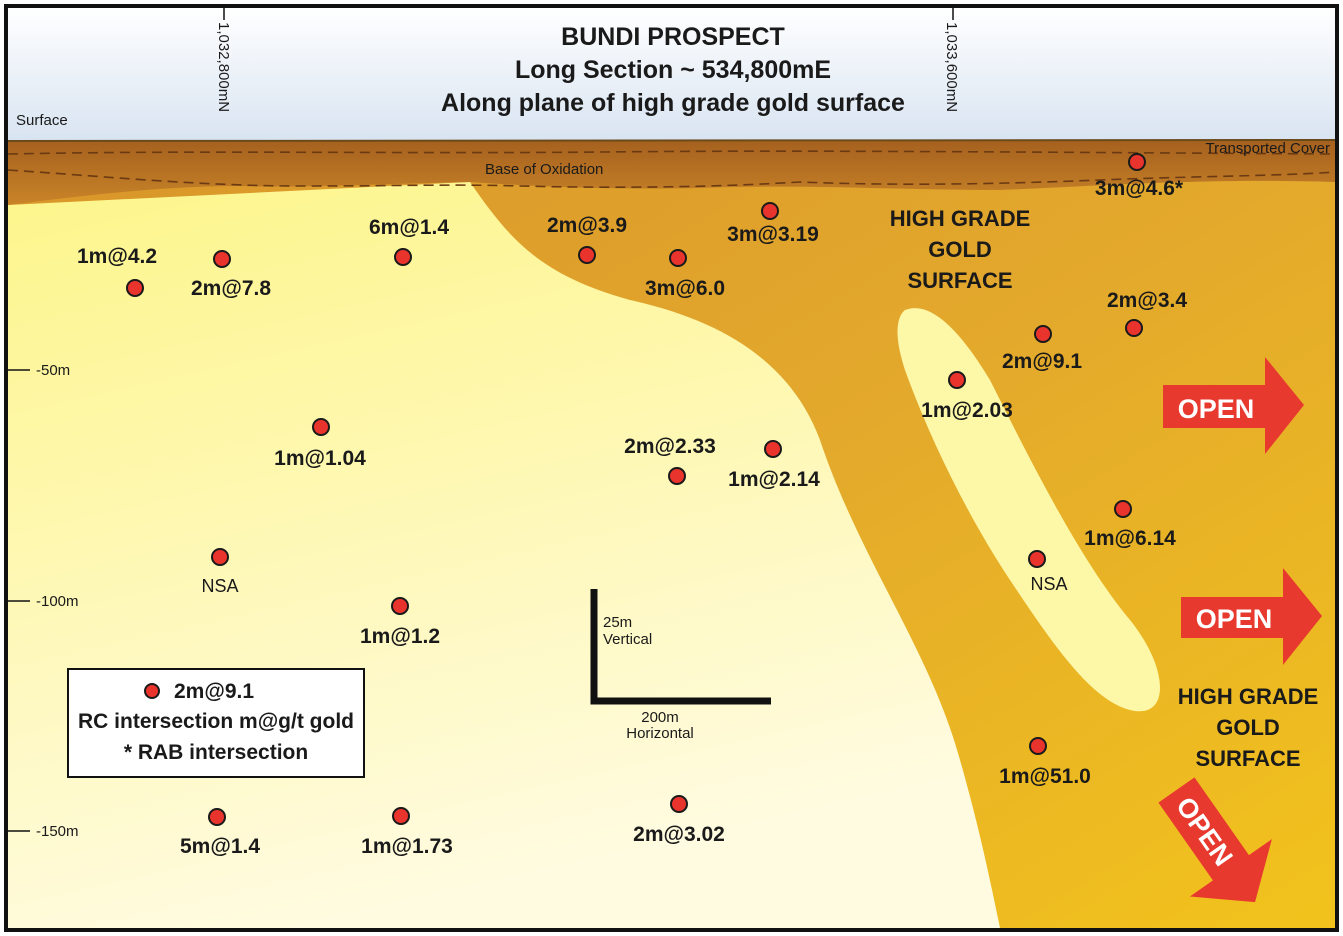 This screenshot has width=1343, height=936. What do you see at coordinates (216, 752) in the screenshot?
I see `legend-line-2: * RAB intersection` at bounding box center [216, 752].